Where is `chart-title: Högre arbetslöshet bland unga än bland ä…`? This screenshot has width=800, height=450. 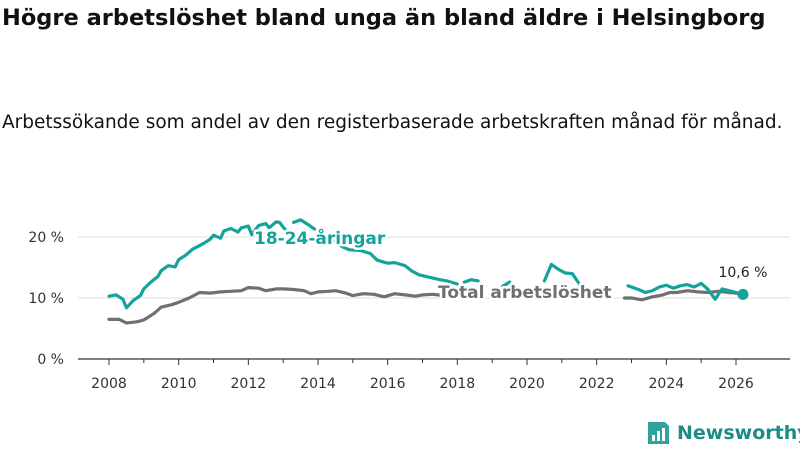
chart-title: Högre arbetslöshet bland unga än bland ä… is located at coordinates (384, 18).